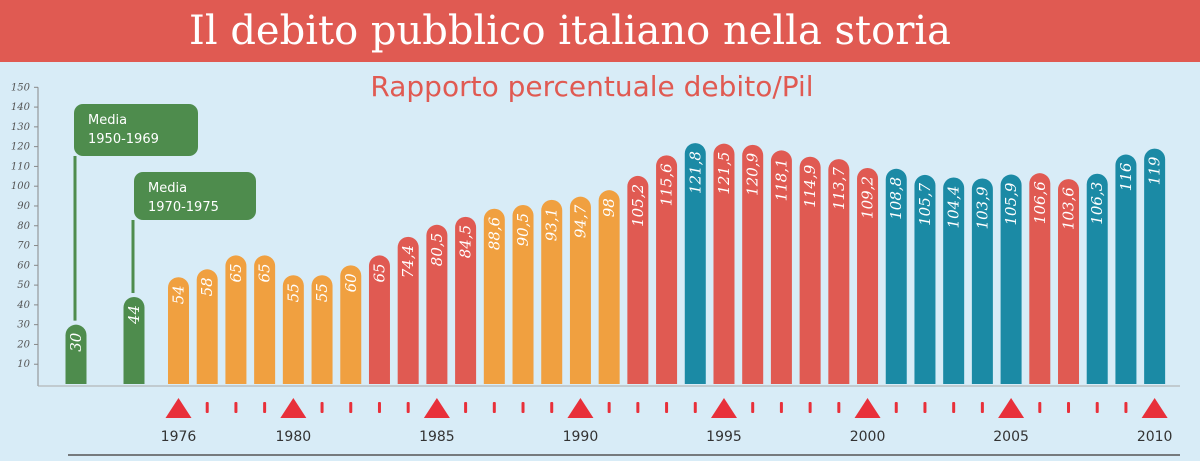  What do you see at coordinates (23, 265) in the screenshot?
I see `y-tick-label: 60` at bounding box center [23, 265].